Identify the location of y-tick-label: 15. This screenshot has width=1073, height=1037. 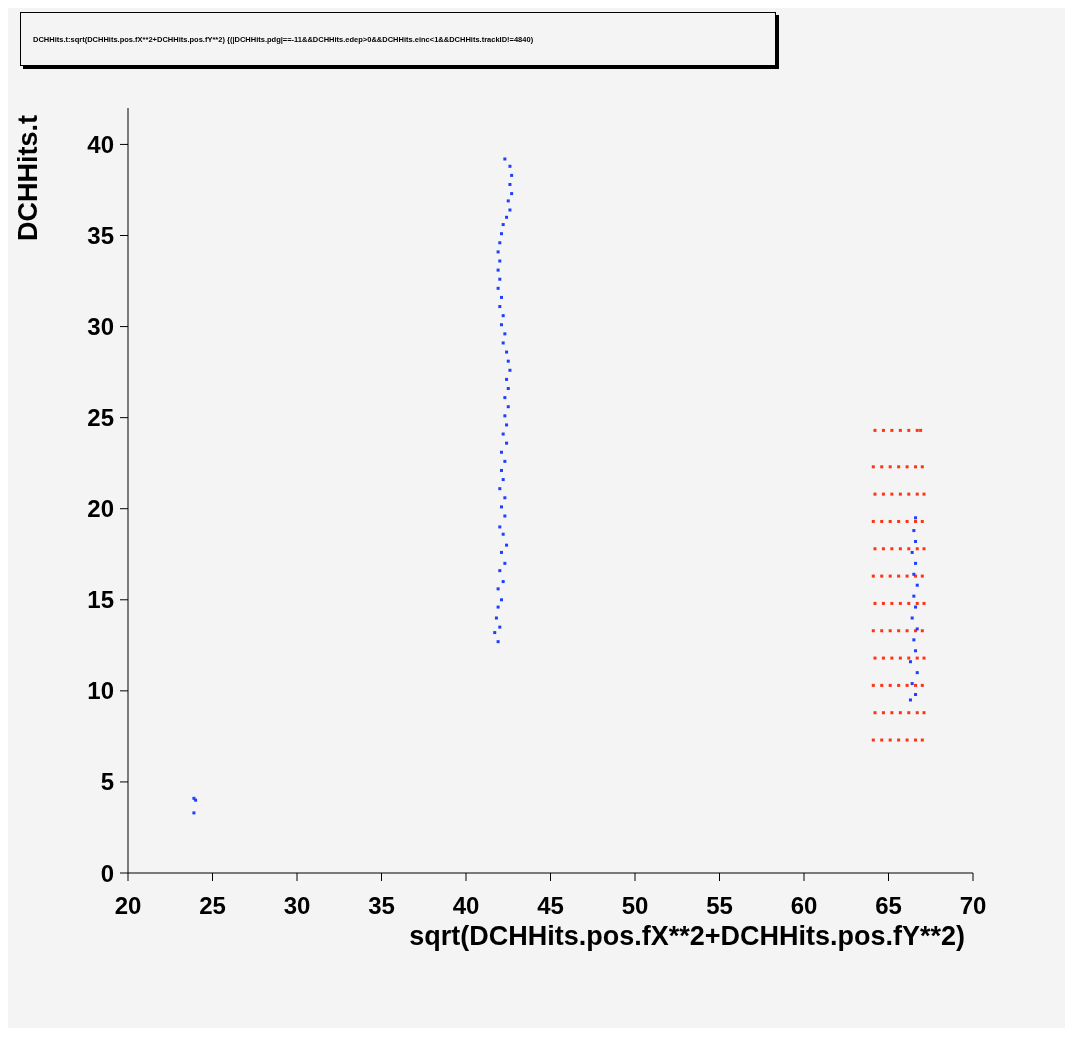
(100, 600).